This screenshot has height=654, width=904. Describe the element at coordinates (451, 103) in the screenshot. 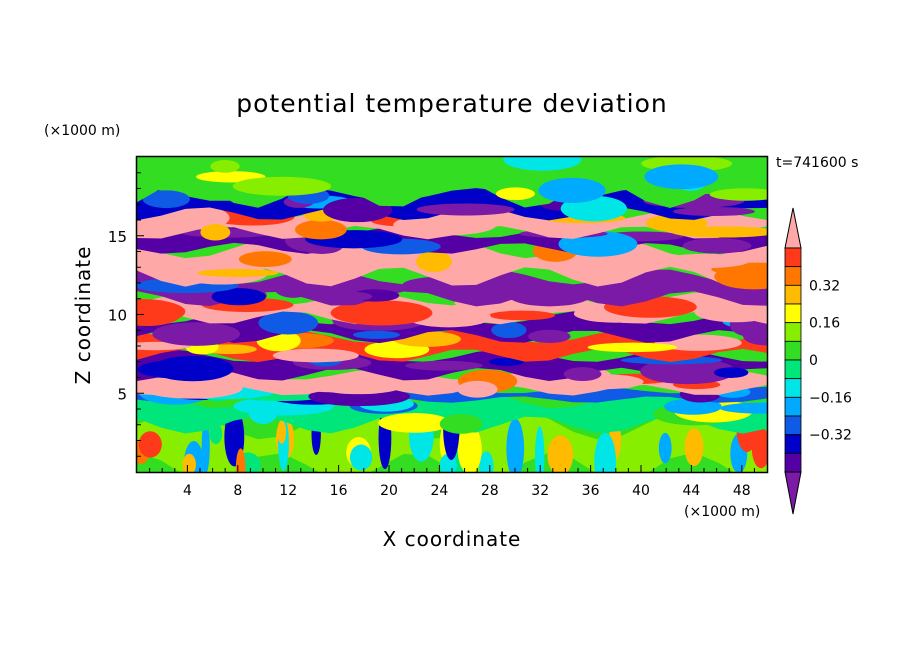

I see `chart-title: potential temperature deviation` at that location.